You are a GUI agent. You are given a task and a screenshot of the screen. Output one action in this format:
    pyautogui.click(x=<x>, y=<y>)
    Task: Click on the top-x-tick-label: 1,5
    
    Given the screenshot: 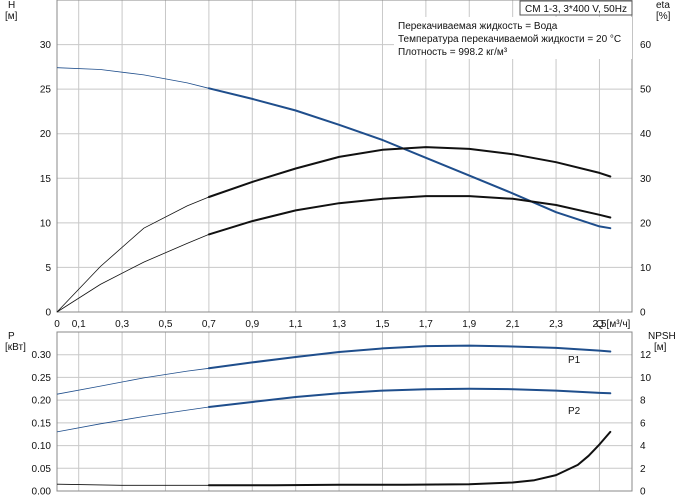 What is the action you would take?
    pyautogui.click(x=383, y=324)
    